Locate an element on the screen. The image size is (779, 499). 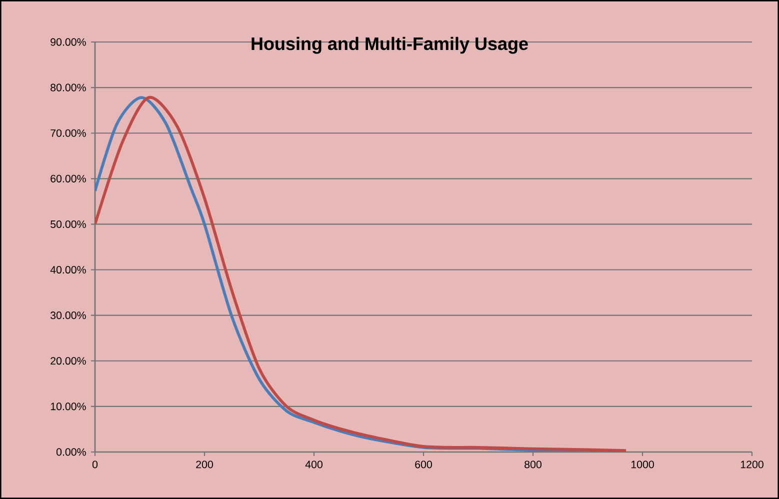
x-tick-label: 0 is located at coordinates (95, 464).